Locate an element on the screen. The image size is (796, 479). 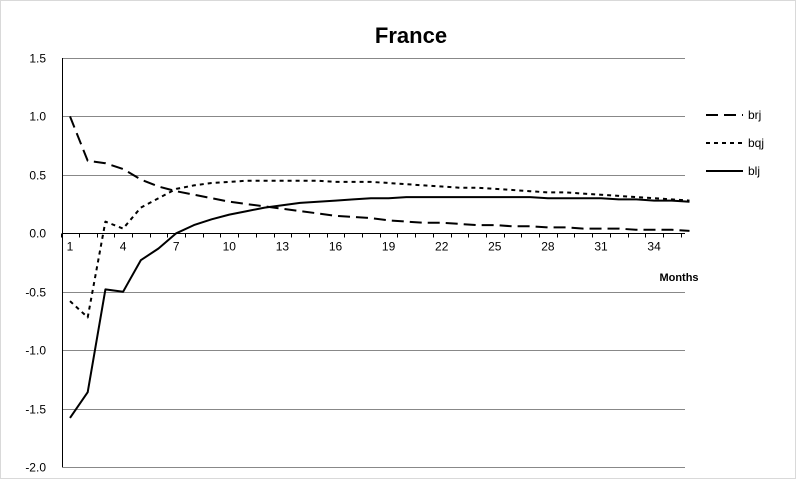
x-tick-label: 25 is located at coordinates (495, 247).